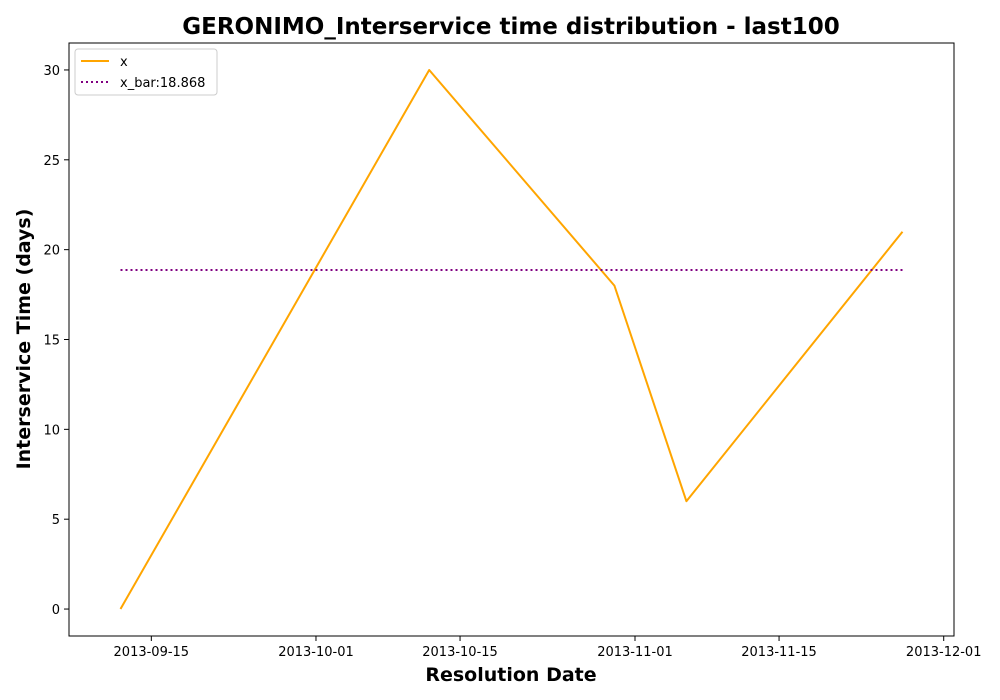  I want to click on y-tick-label: 20, so click(51, 251).